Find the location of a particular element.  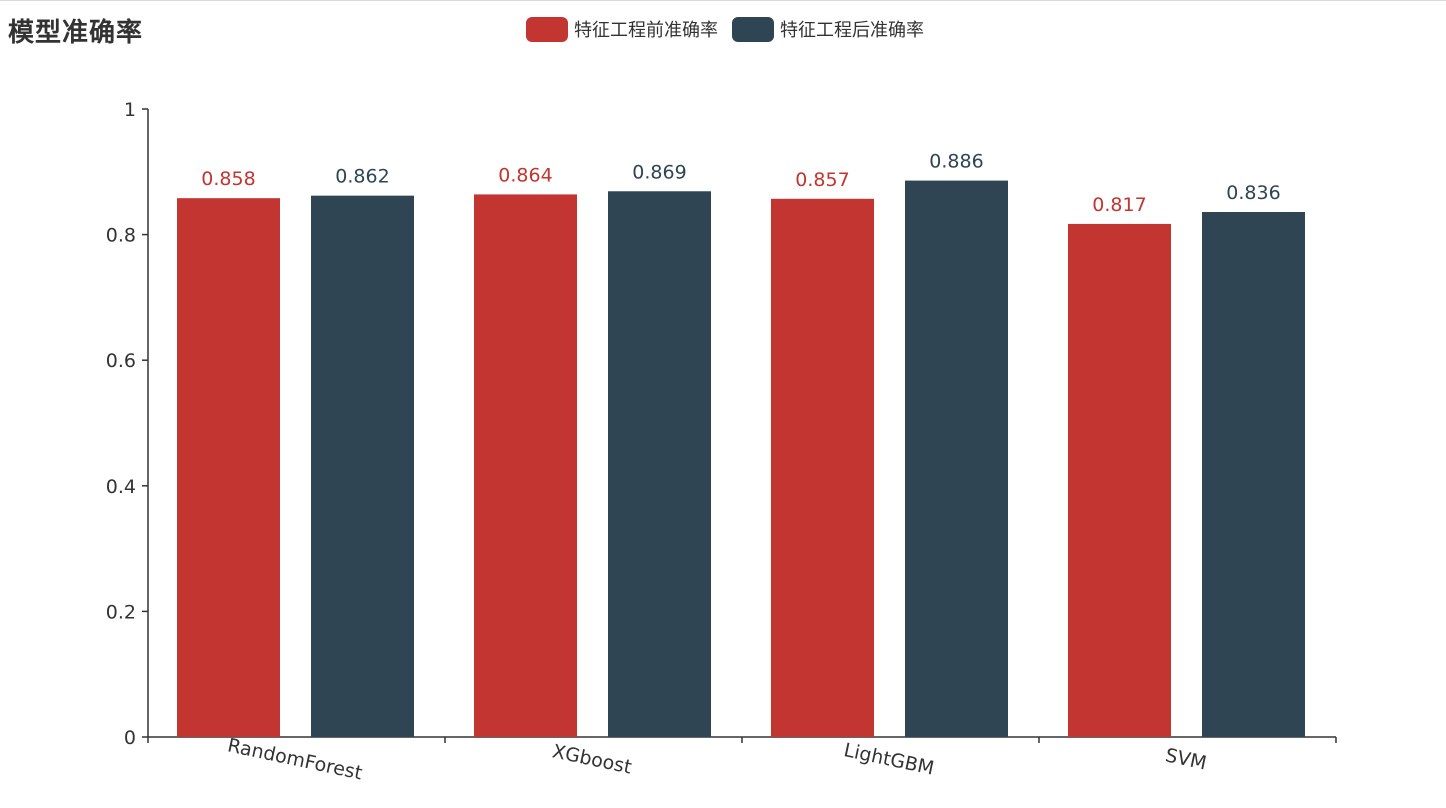

legend-swatch-after is located at coordinates (753, 29).